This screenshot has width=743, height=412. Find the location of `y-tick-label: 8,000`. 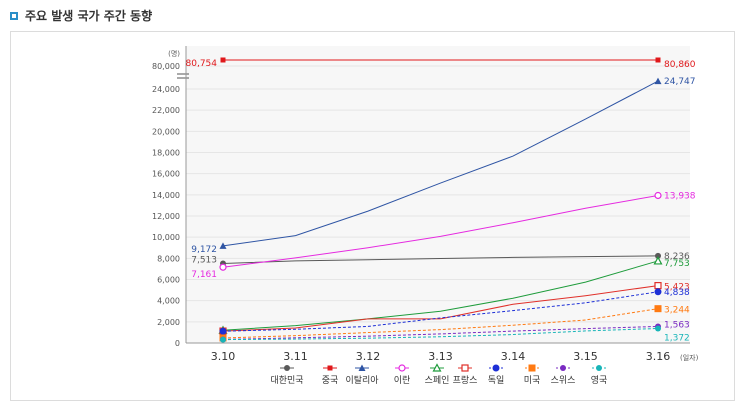

y-tick-label: 8,000 is located at coordinates (168, 258).